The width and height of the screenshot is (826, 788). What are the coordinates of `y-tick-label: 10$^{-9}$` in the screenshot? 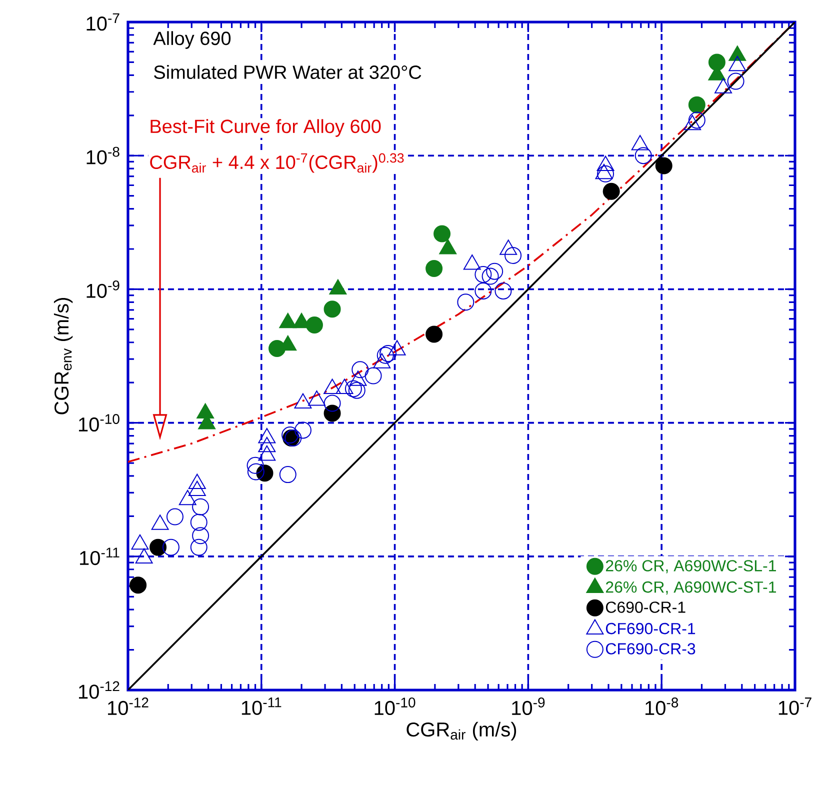 It's located at (103, 289).